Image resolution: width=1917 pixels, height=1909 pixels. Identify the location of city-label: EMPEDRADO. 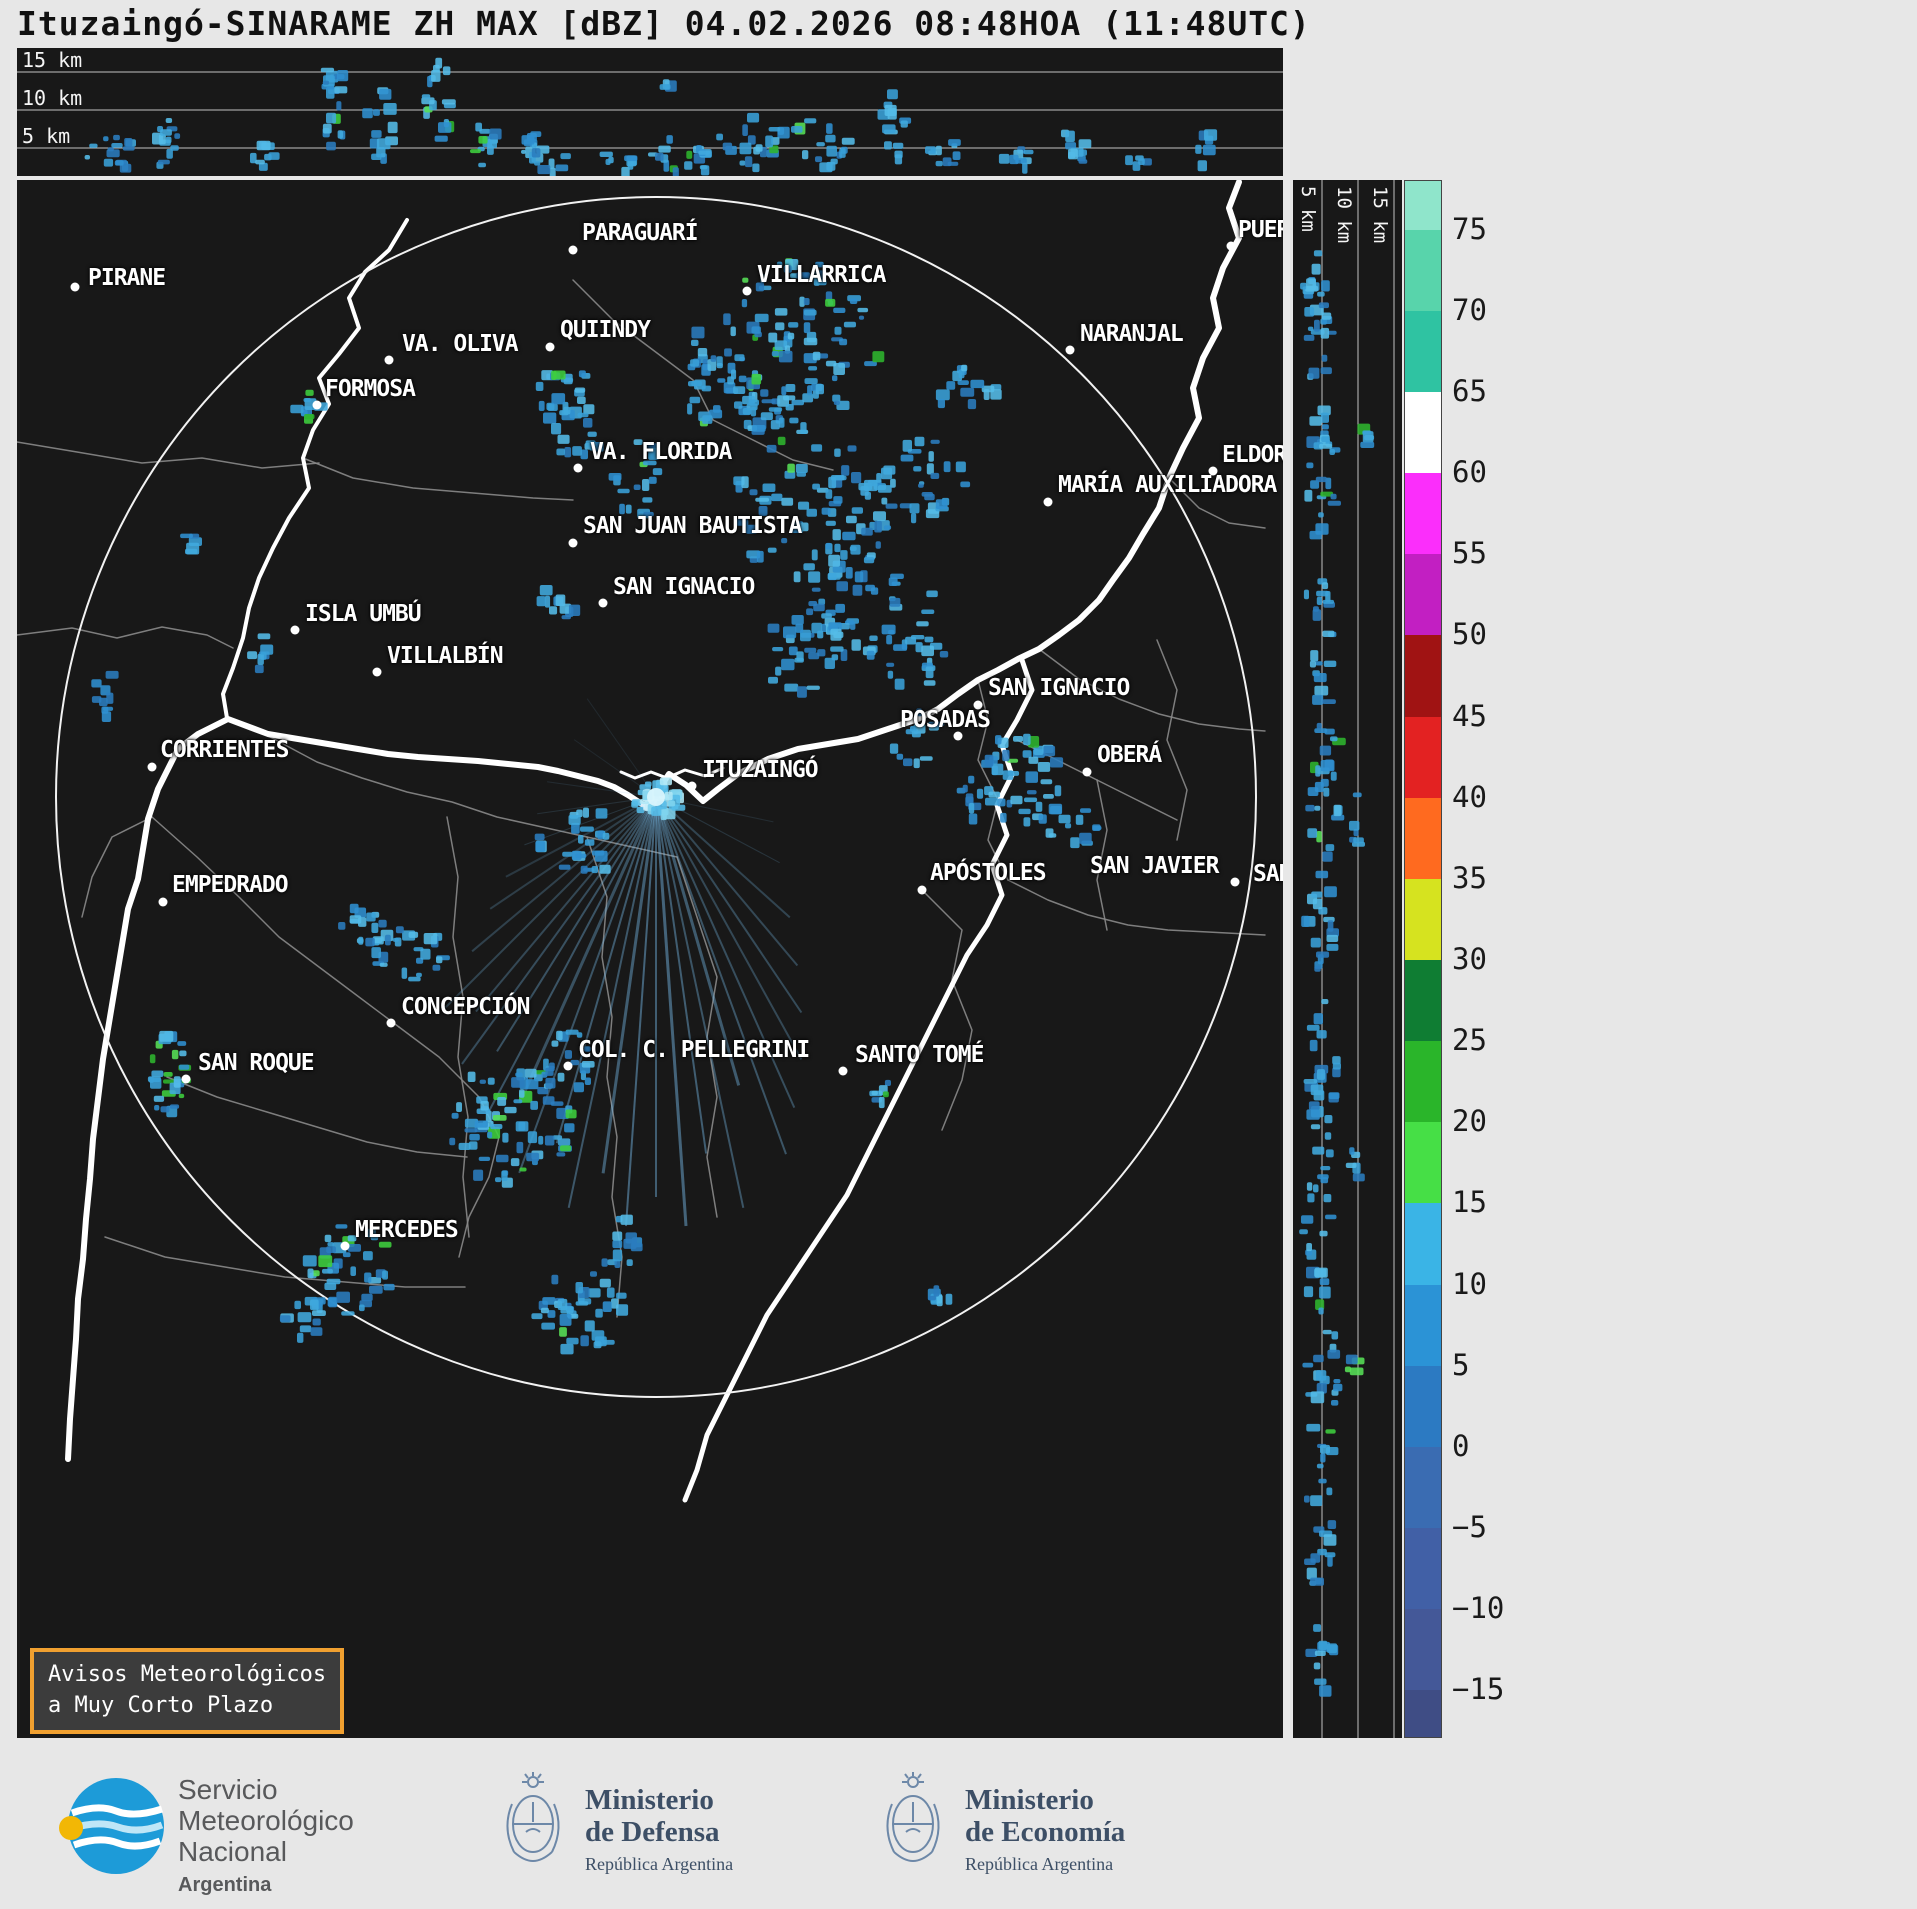
(230, 885).